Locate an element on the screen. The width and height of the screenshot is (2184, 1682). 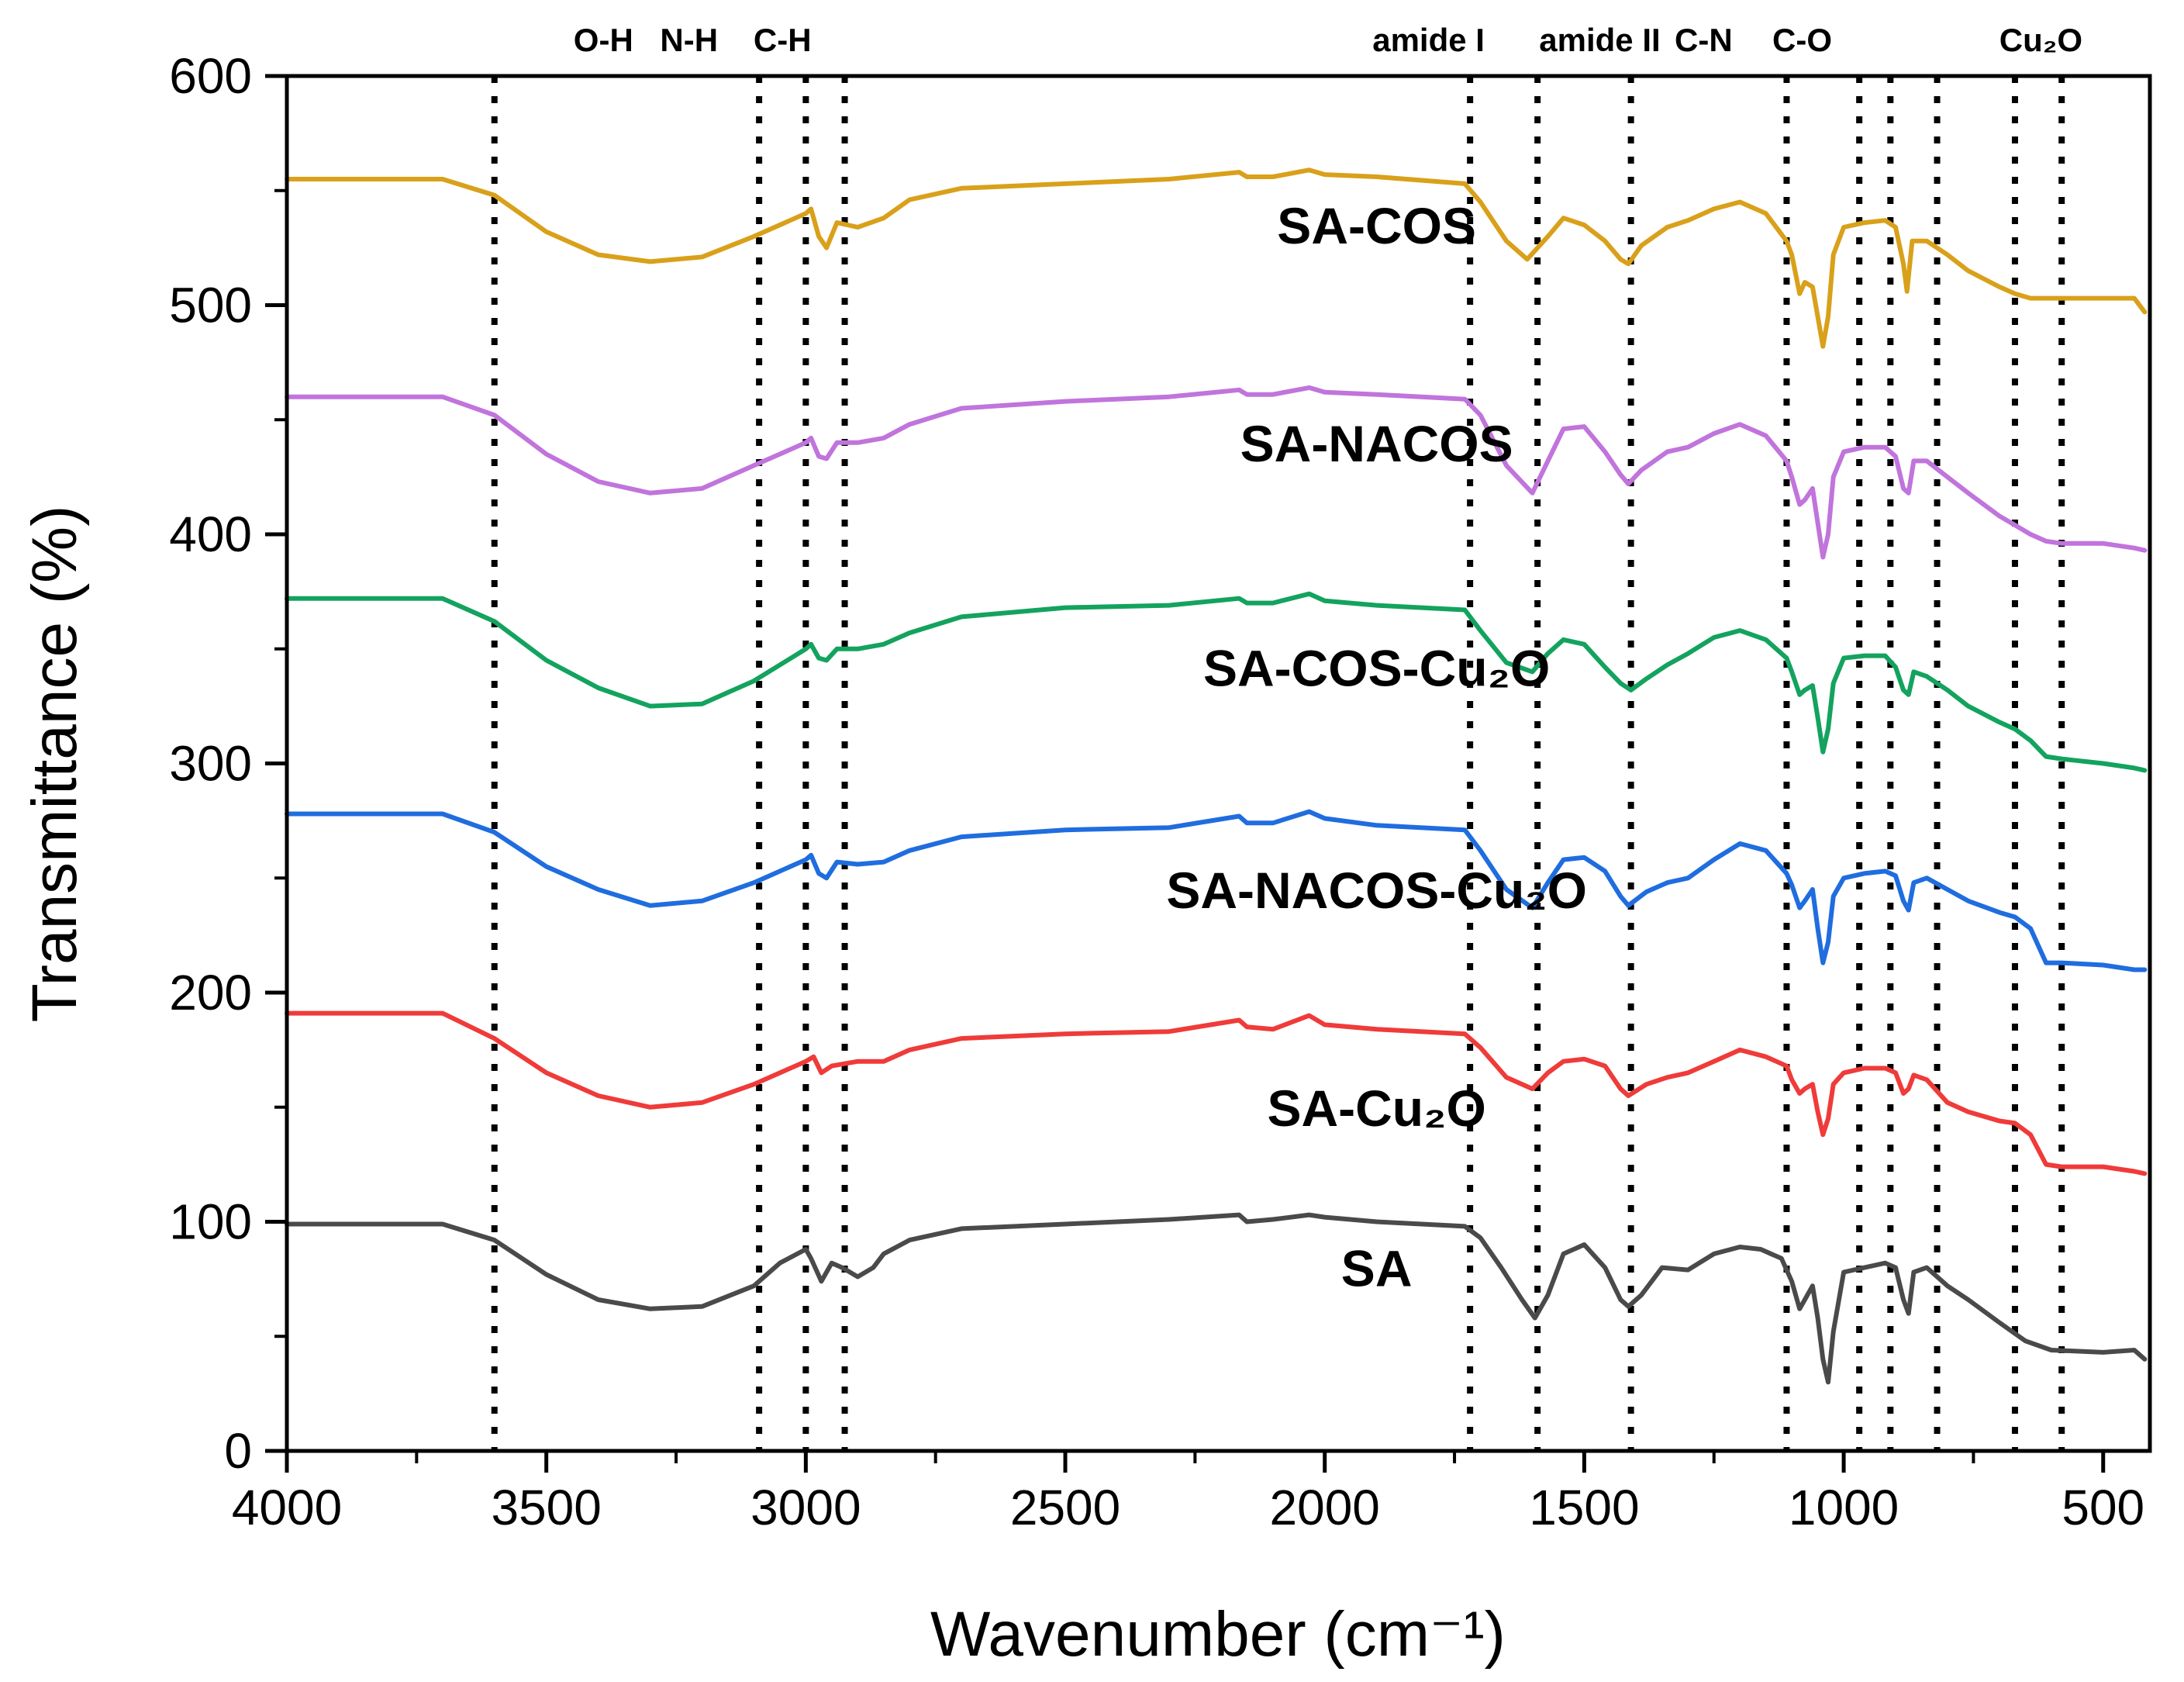
y-tick-label: 400 is located at coordinates (211, 534).